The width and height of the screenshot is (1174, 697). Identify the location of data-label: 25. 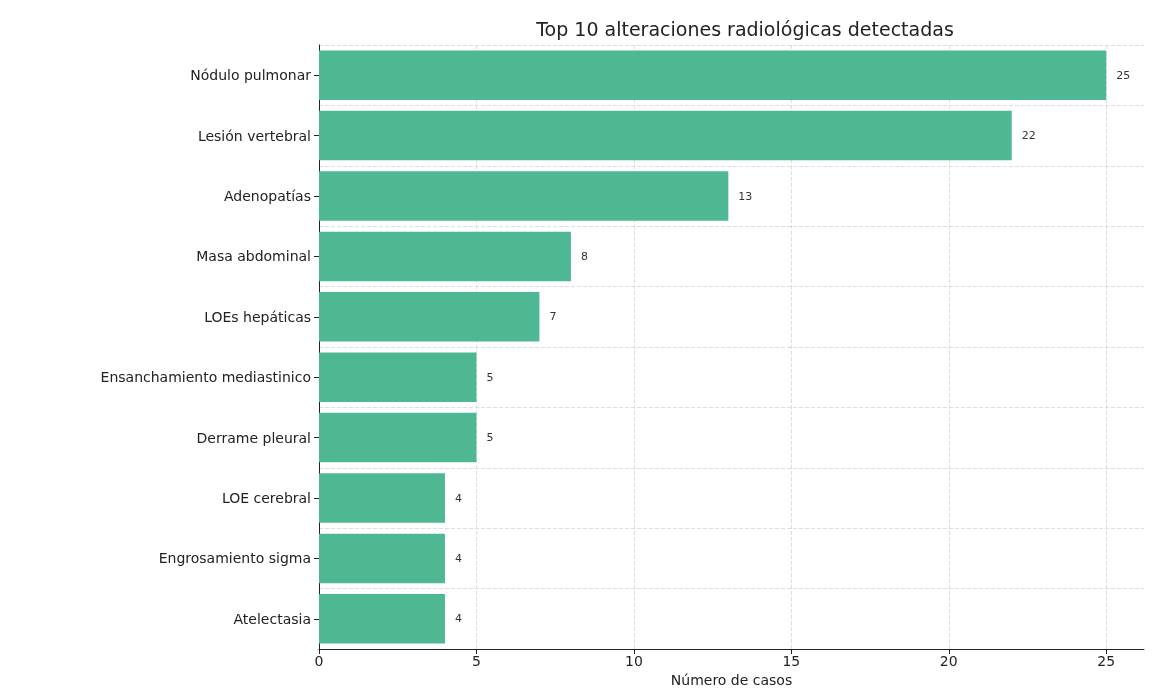
(1123, 75).